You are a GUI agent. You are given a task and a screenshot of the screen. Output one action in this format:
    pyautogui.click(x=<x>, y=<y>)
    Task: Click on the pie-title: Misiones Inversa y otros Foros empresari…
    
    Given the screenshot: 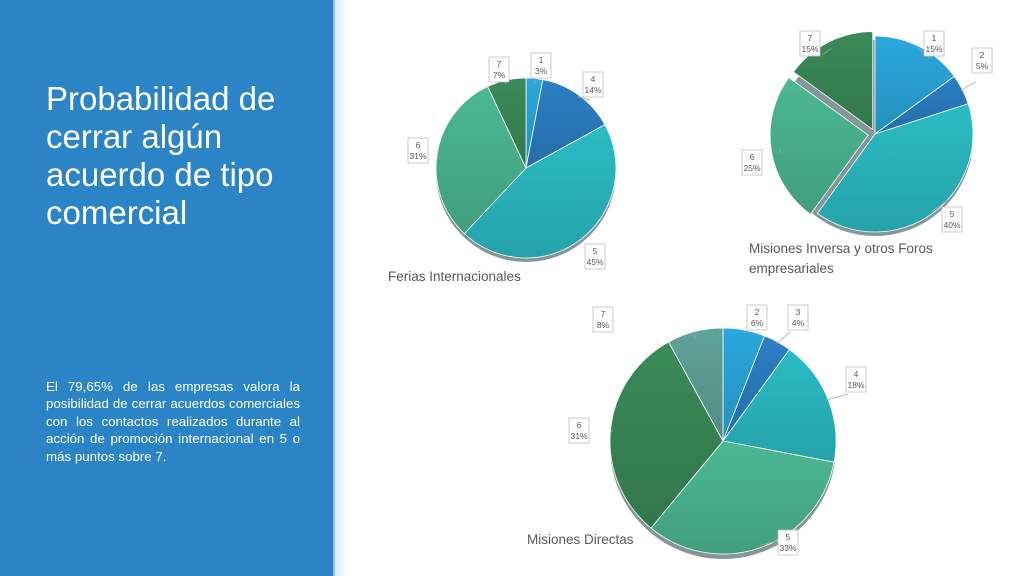 What is the action you would take?
    pyautogui.click(x=843, y=258)
    